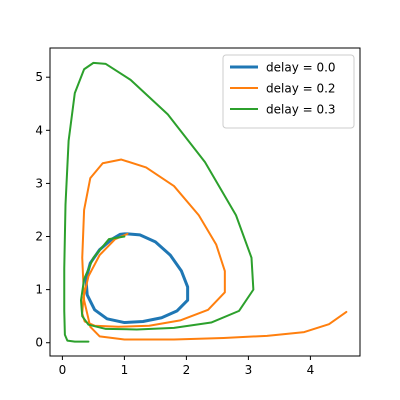 Image resolution: width=400 pixels, height=400 pixels. I want to click on x-tick-label: 4, so click(311, 370).